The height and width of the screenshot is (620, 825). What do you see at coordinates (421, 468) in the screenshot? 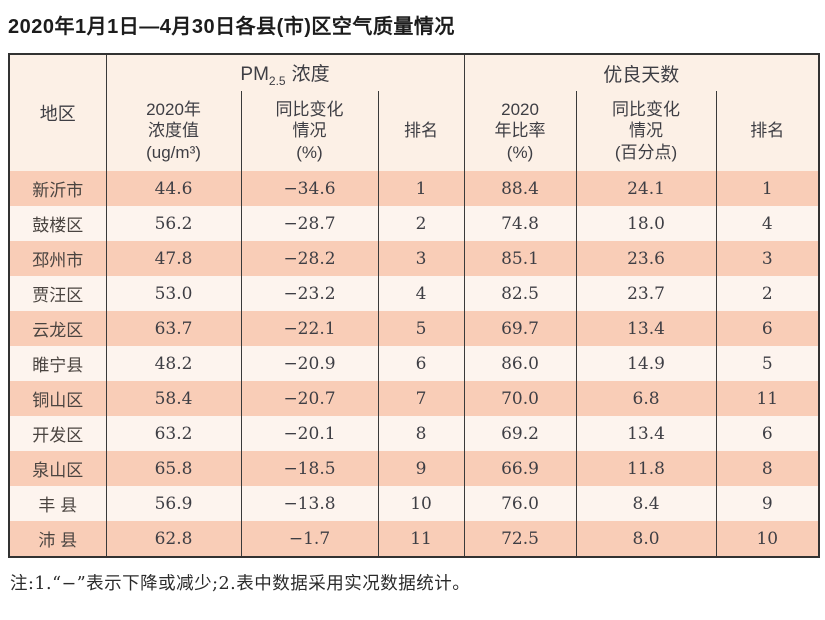
I see `cell-pm-rank: 9` at bounding box center [421, 468].